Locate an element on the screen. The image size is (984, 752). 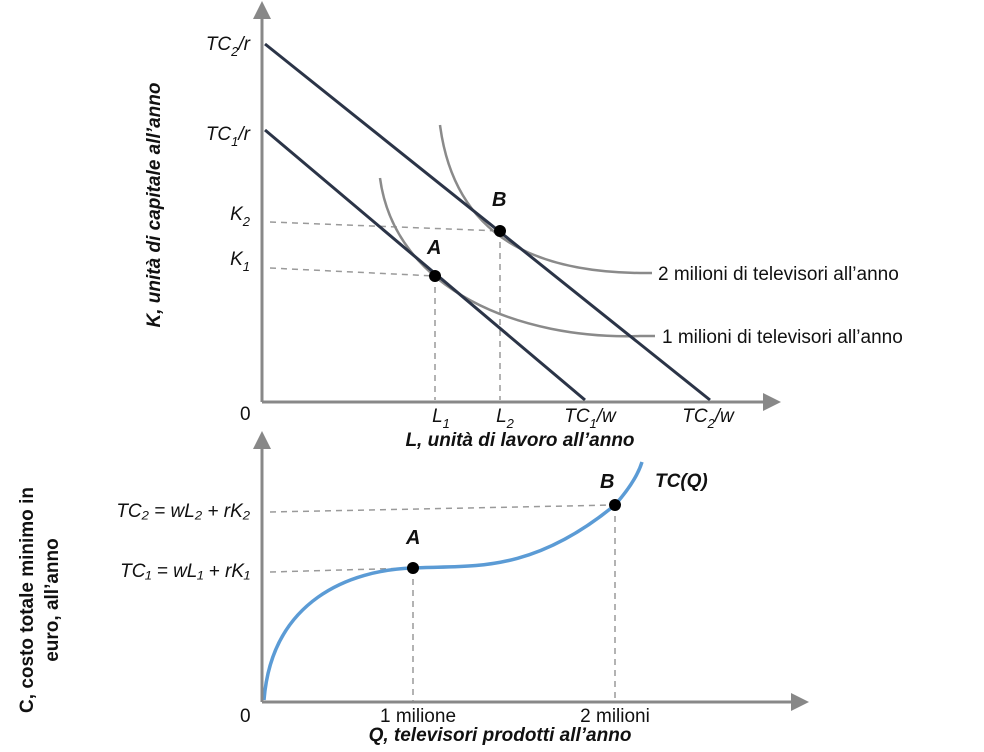
isoquant-1-million is located at coordinates (516, 257).